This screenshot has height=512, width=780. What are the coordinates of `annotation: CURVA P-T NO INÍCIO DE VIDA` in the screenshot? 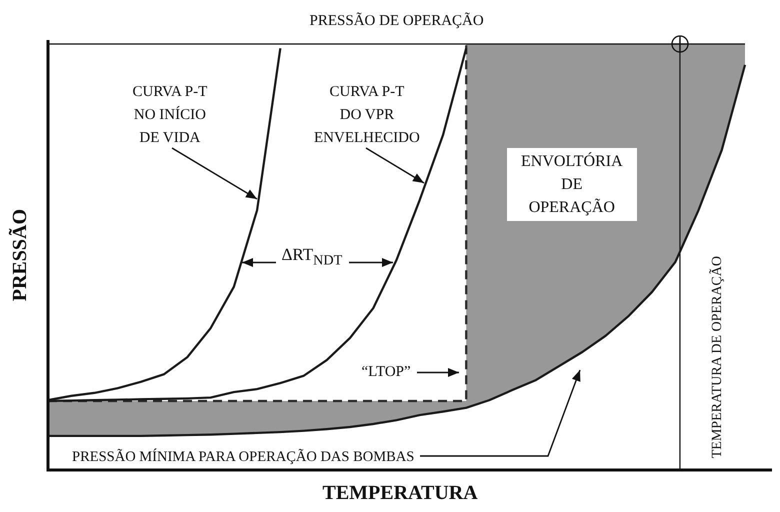 It's located at (170, 115).